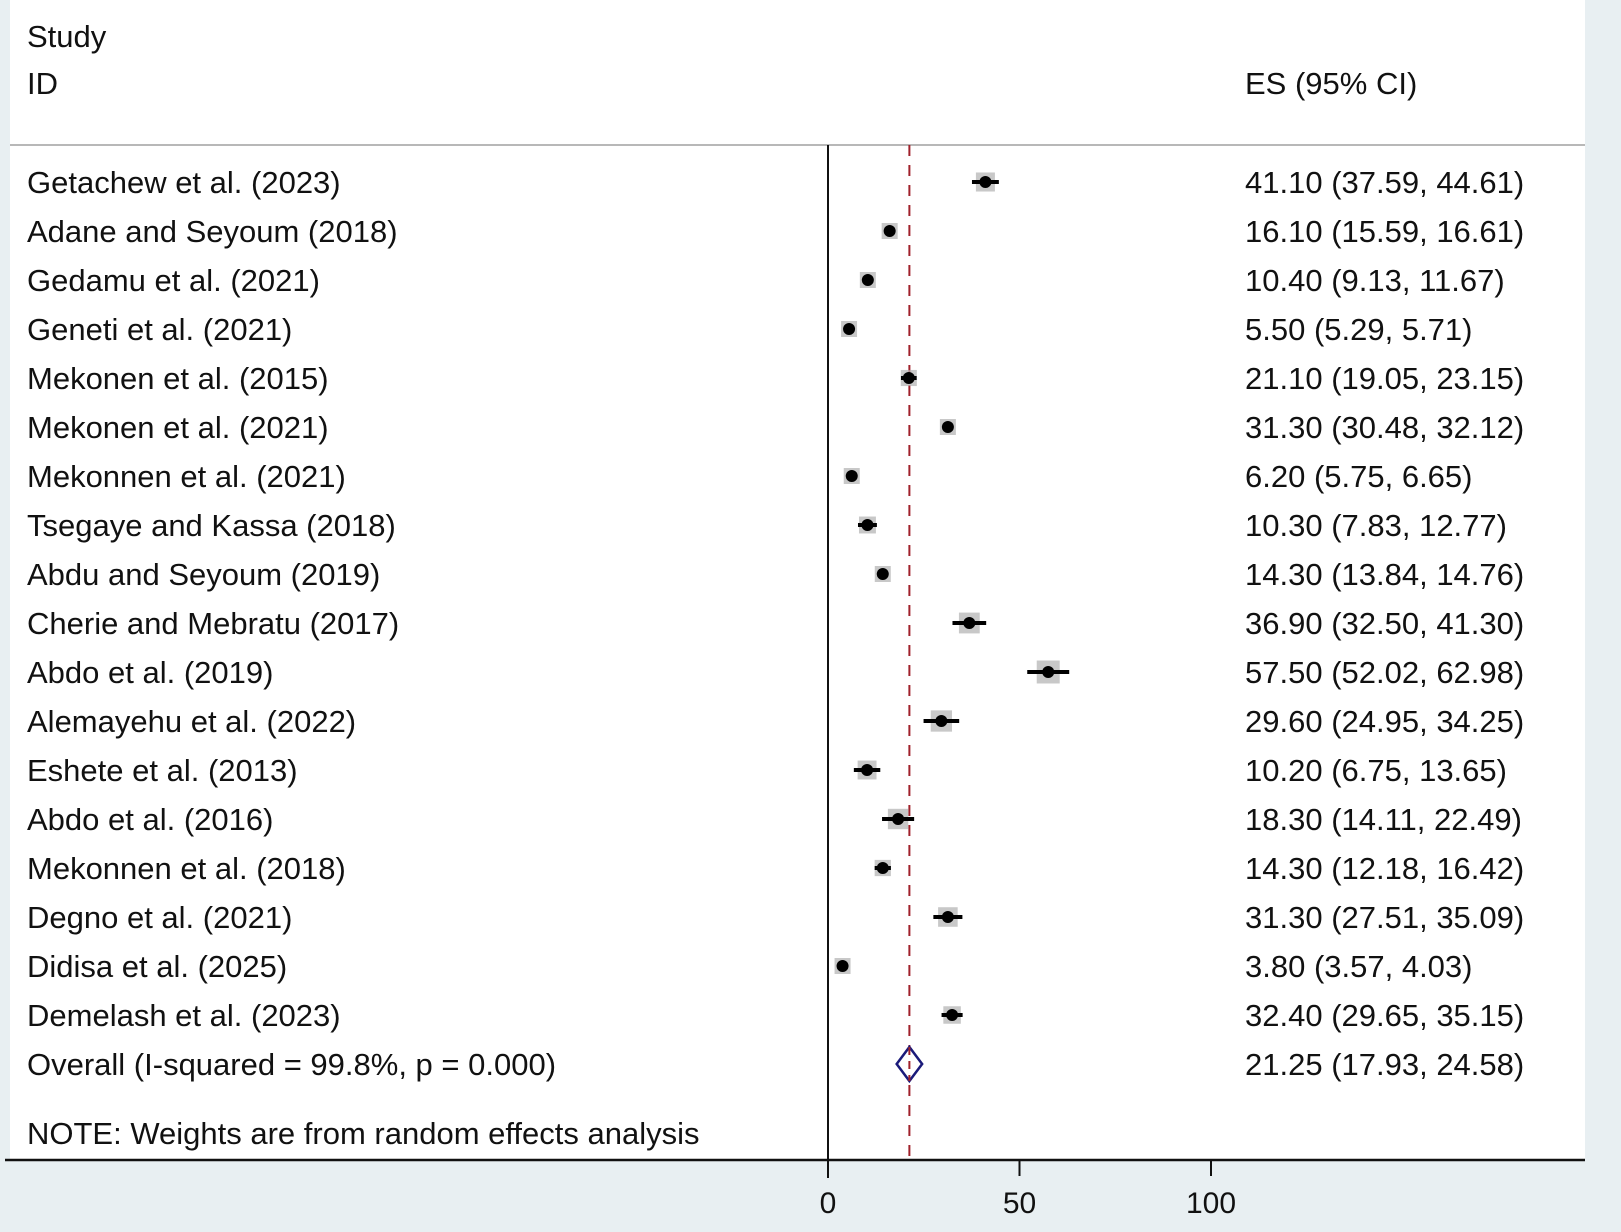  What do you see at coordinates (184, 182) in the screenshot?
I see `study-label: Getachew et al. (2023)` at bounding box center [184, 182].